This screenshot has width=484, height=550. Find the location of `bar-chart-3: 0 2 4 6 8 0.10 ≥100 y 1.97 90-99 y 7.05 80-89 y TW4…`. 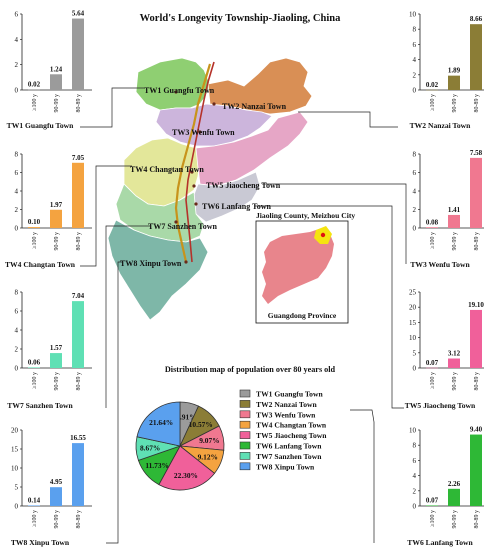

bar-chart-3: 0 2 4 6 8 0.10 ≥100 y 1.97 90-99 y 7.05 80-89 y TW4… is located at coordinates (48, 210).